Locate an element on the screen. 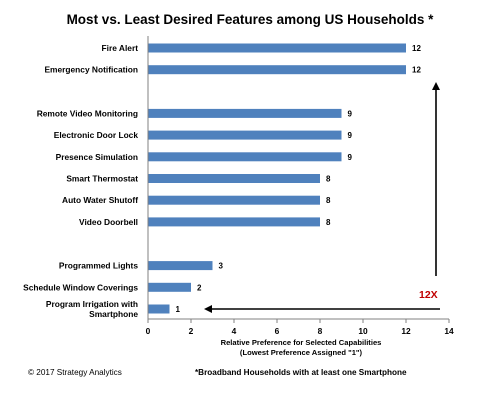 Image resolution: width=500 pixels, height=400 pixels. x-tick-label: 10 is located at coordinates (363, 331).